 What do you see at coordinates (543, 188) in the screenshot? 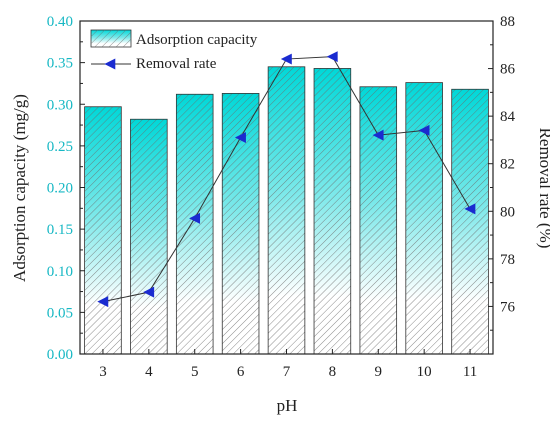
I see `y-axis-right-title: Removal rate (%)` at bounding box center [543, 188].